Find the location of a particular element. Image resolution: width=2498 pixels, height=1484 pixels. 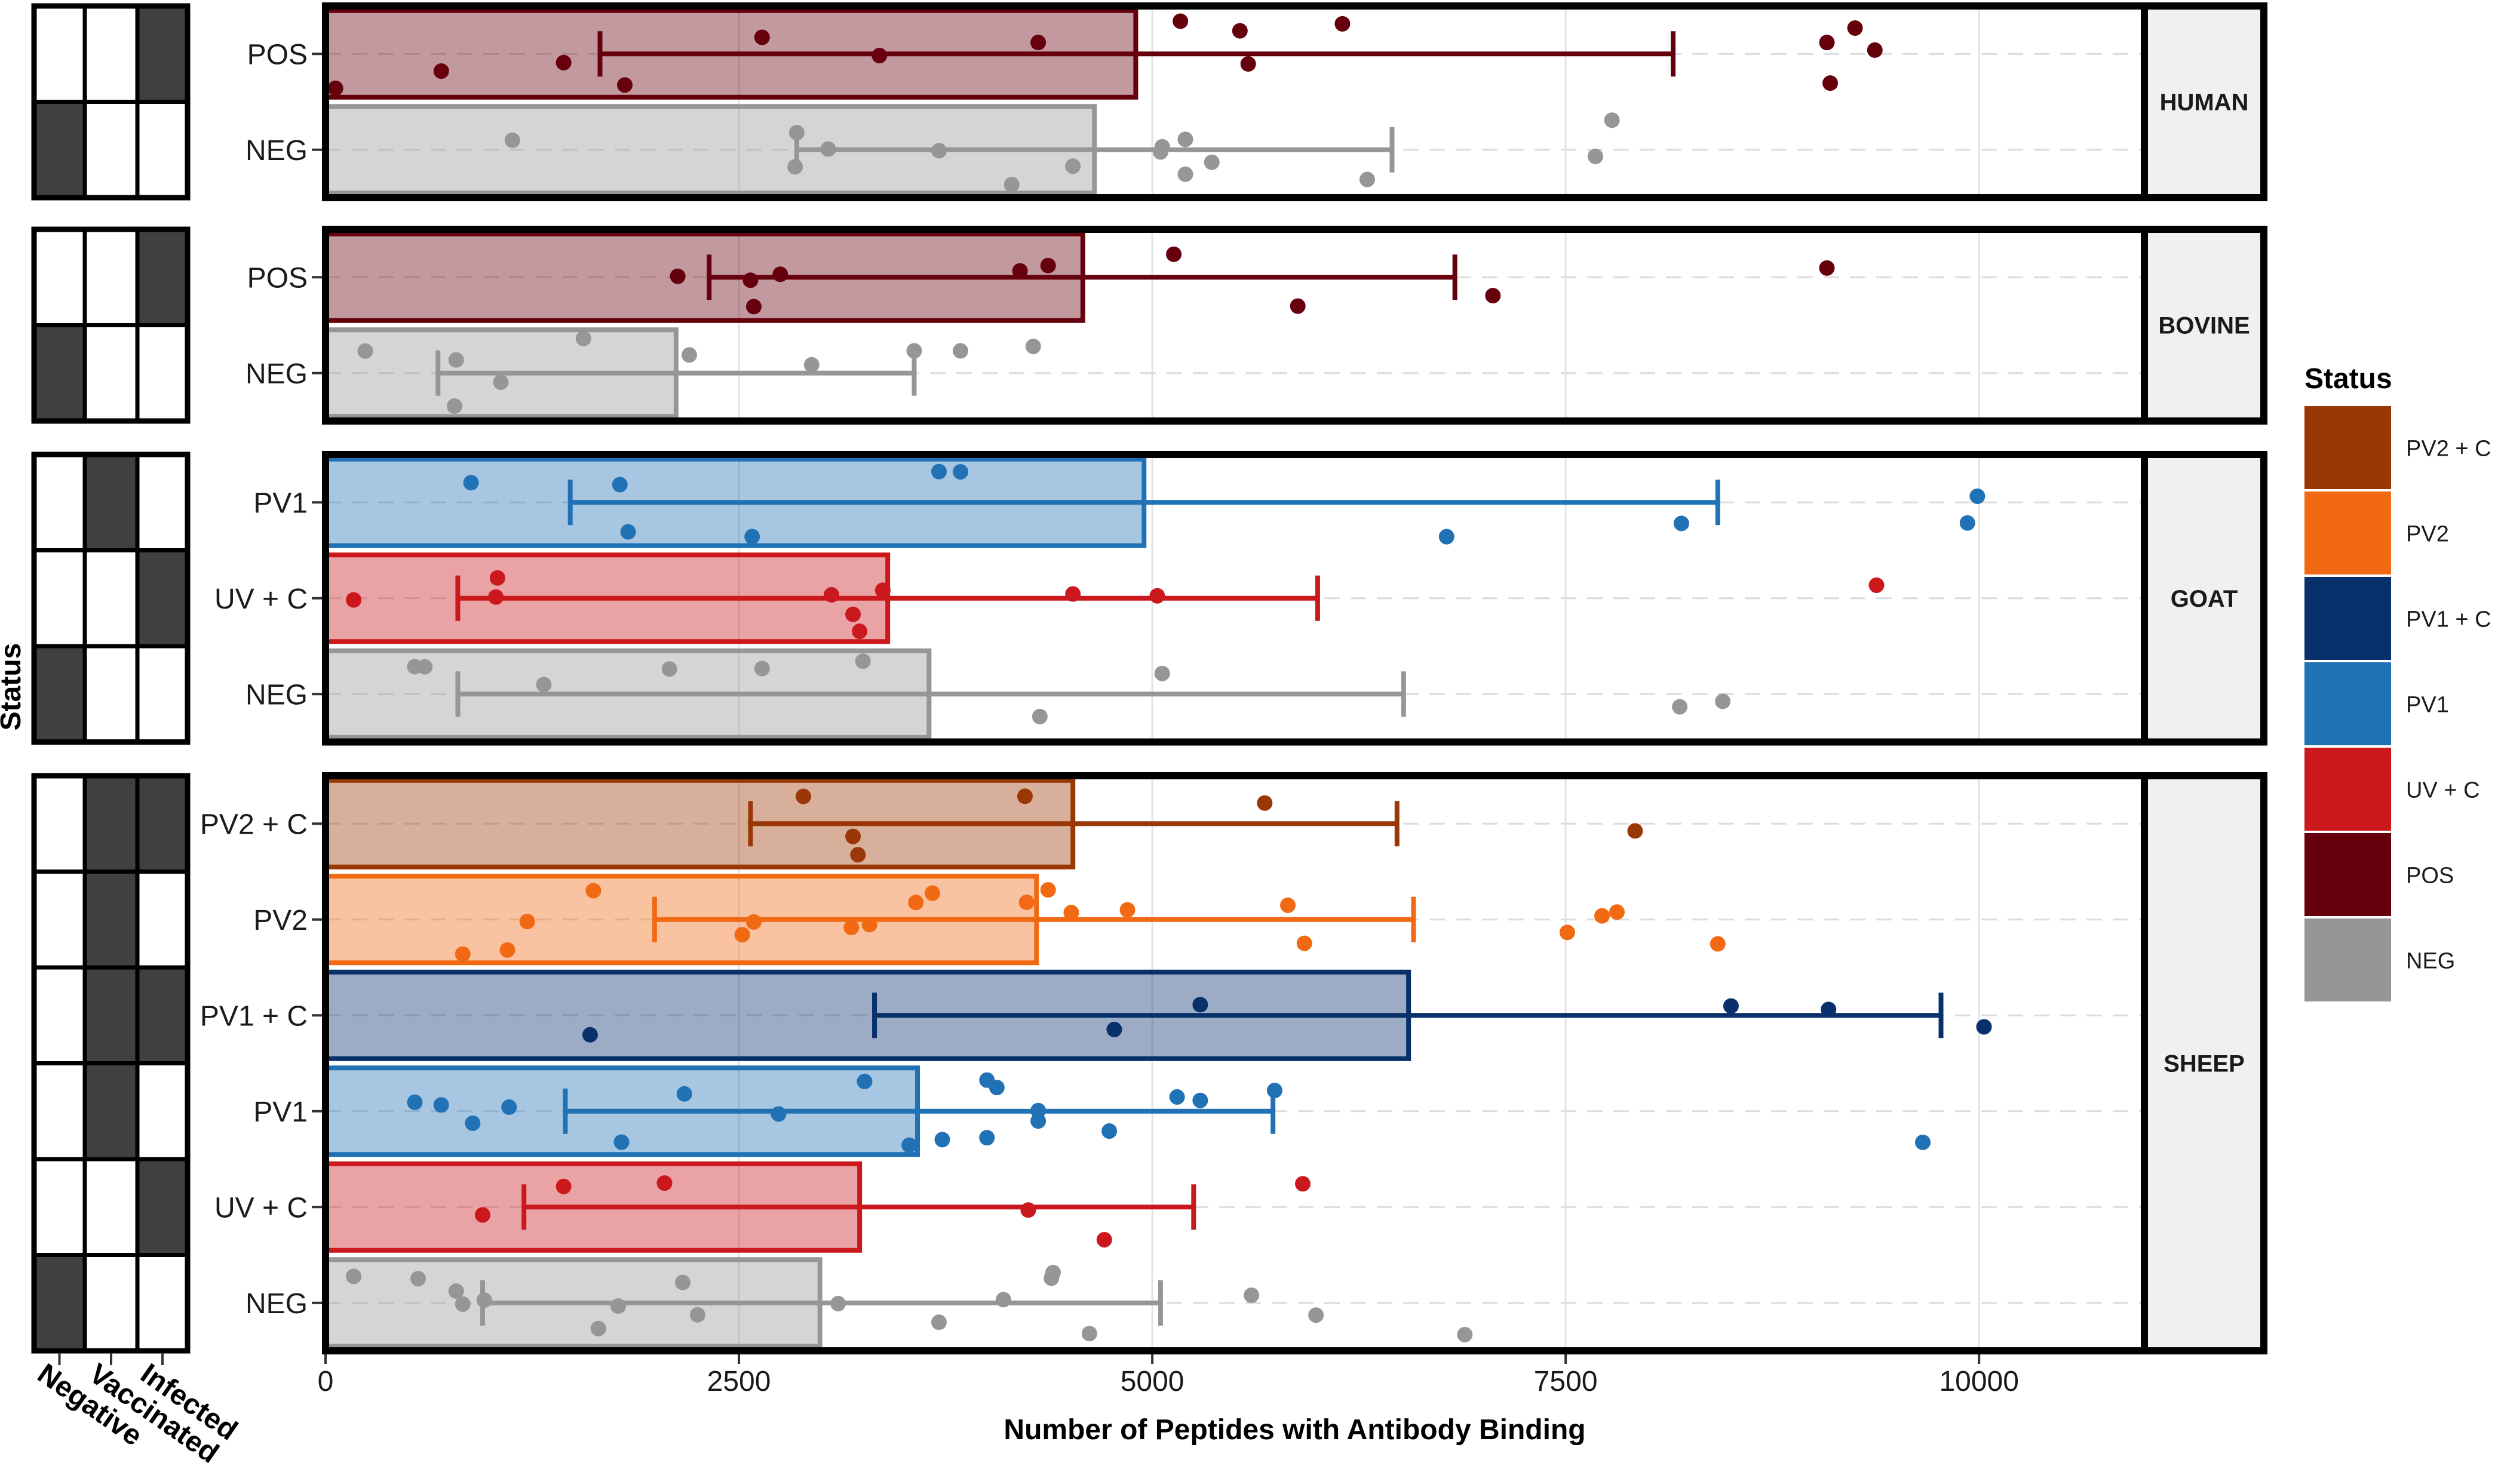

x-axis-title: Number of Peptides with Antibody Binding is located at coordinates (1294, 1430).